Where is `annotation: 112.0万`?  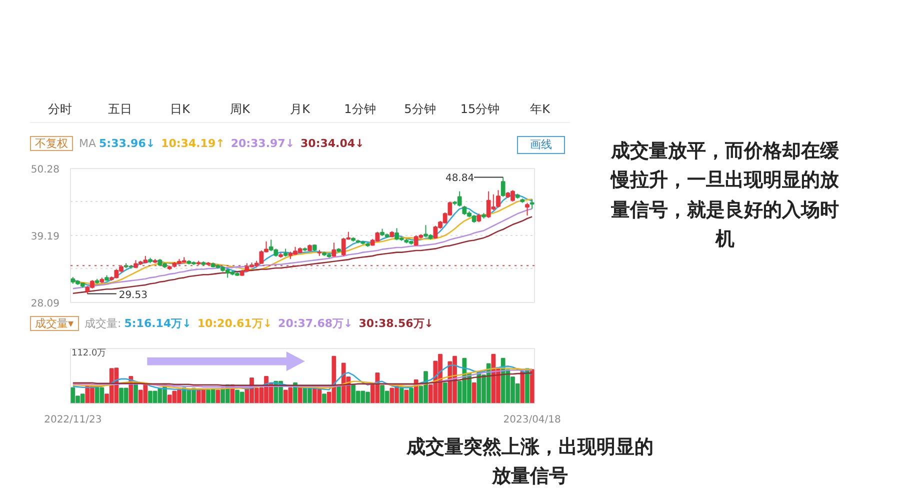 annotation: 112.0万 is located at coordinates (88, 353).